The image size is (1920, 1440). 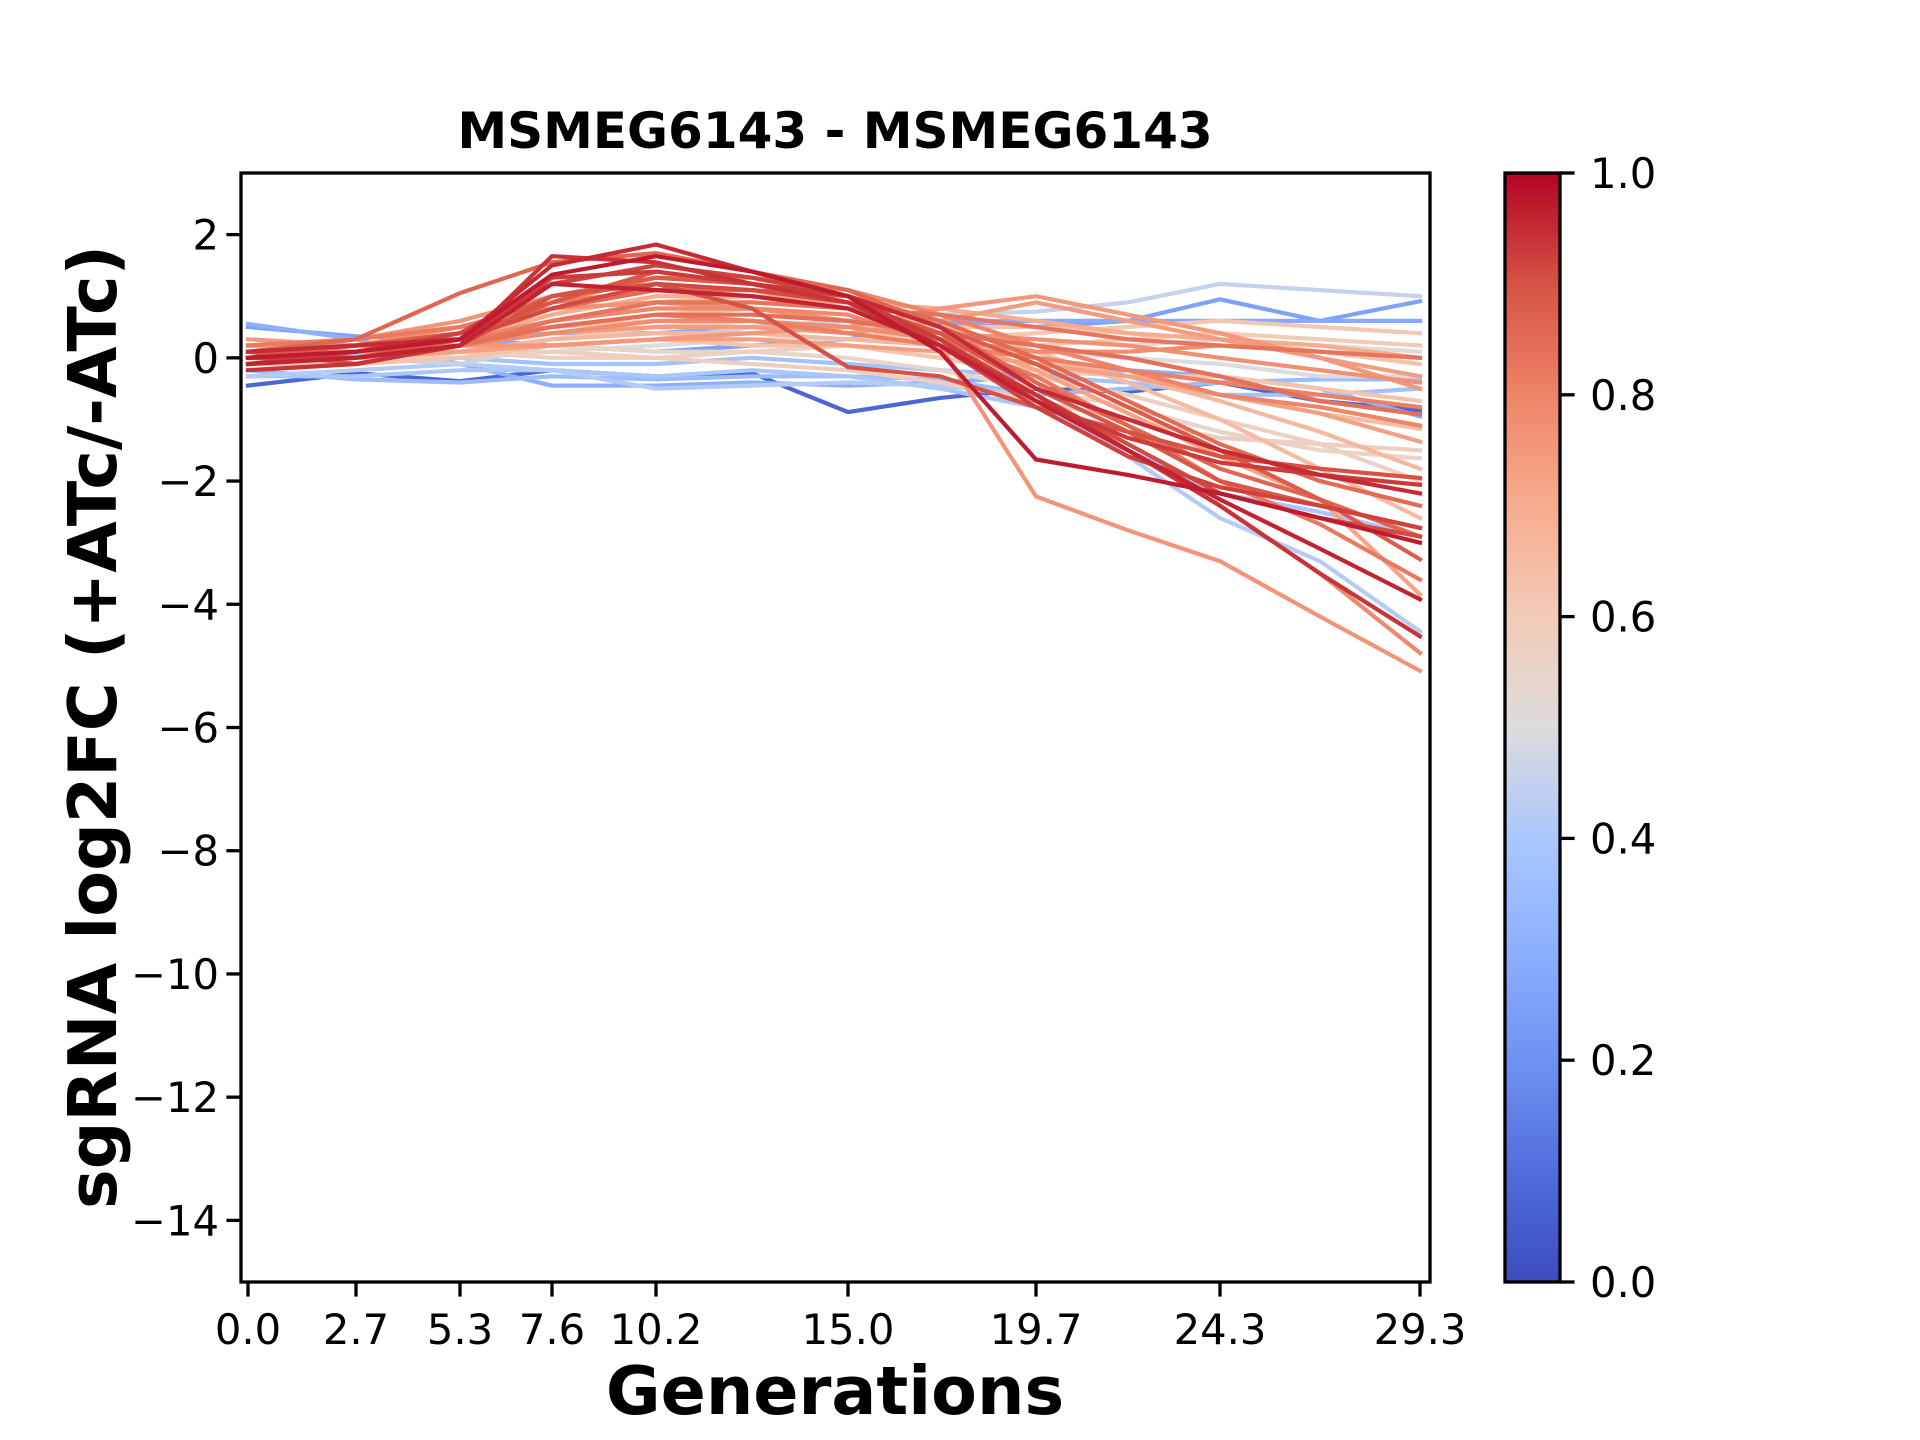 What do you see at coordinates (835, 1391) in the screenshot?
I see `x-axis-label: Generations` at bounding box center [835, 1391].